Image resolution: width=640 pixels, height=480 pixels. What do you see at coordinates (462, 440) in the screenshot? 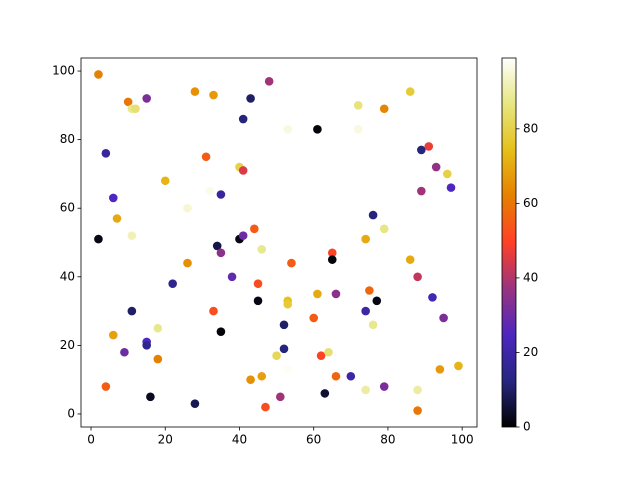
I see `x-tick-label: 100` at bounding box center [462, 440].